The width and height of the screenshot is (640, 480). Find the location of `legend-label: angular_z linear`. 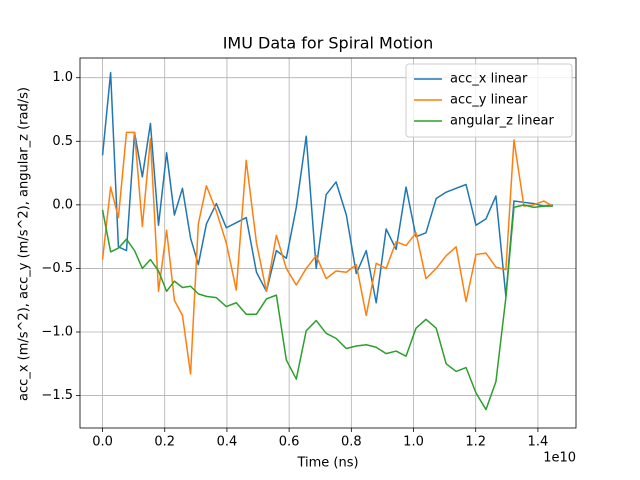

legend-label: angular_z linear is located at coordinates (502, 121).